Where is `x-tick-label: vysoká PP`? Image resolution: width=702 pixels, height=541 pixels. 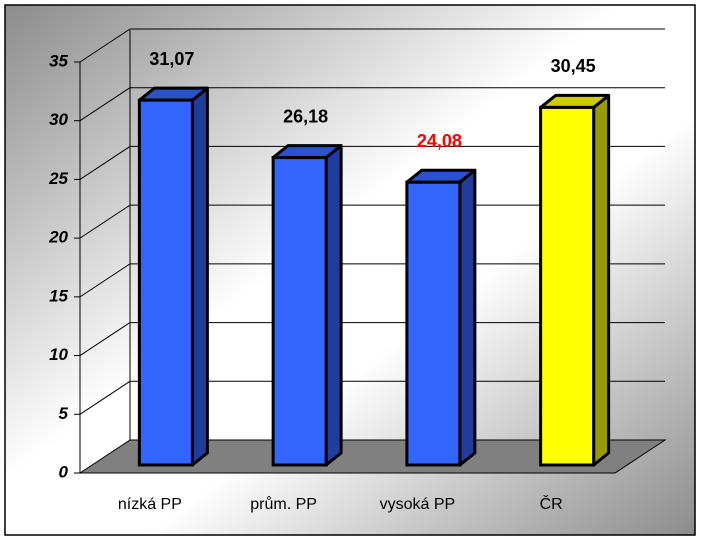 x-tick-label: vysoká PP is located at coordinates (418, 504).